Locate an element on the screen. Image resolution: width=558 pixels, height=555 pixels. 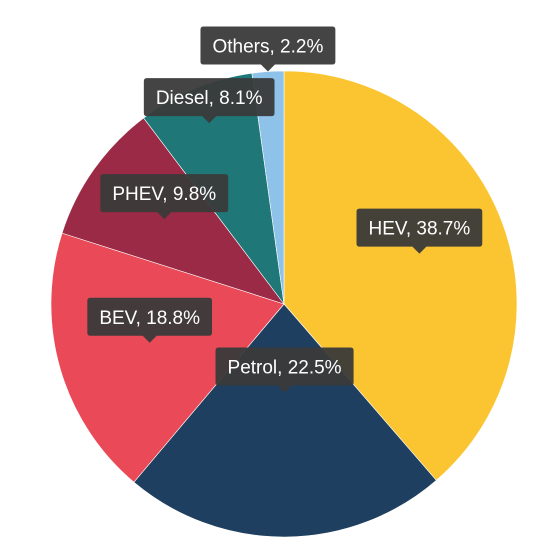
slice-label-text: Petrol, 22.5% is located at coordinates (285, 368).